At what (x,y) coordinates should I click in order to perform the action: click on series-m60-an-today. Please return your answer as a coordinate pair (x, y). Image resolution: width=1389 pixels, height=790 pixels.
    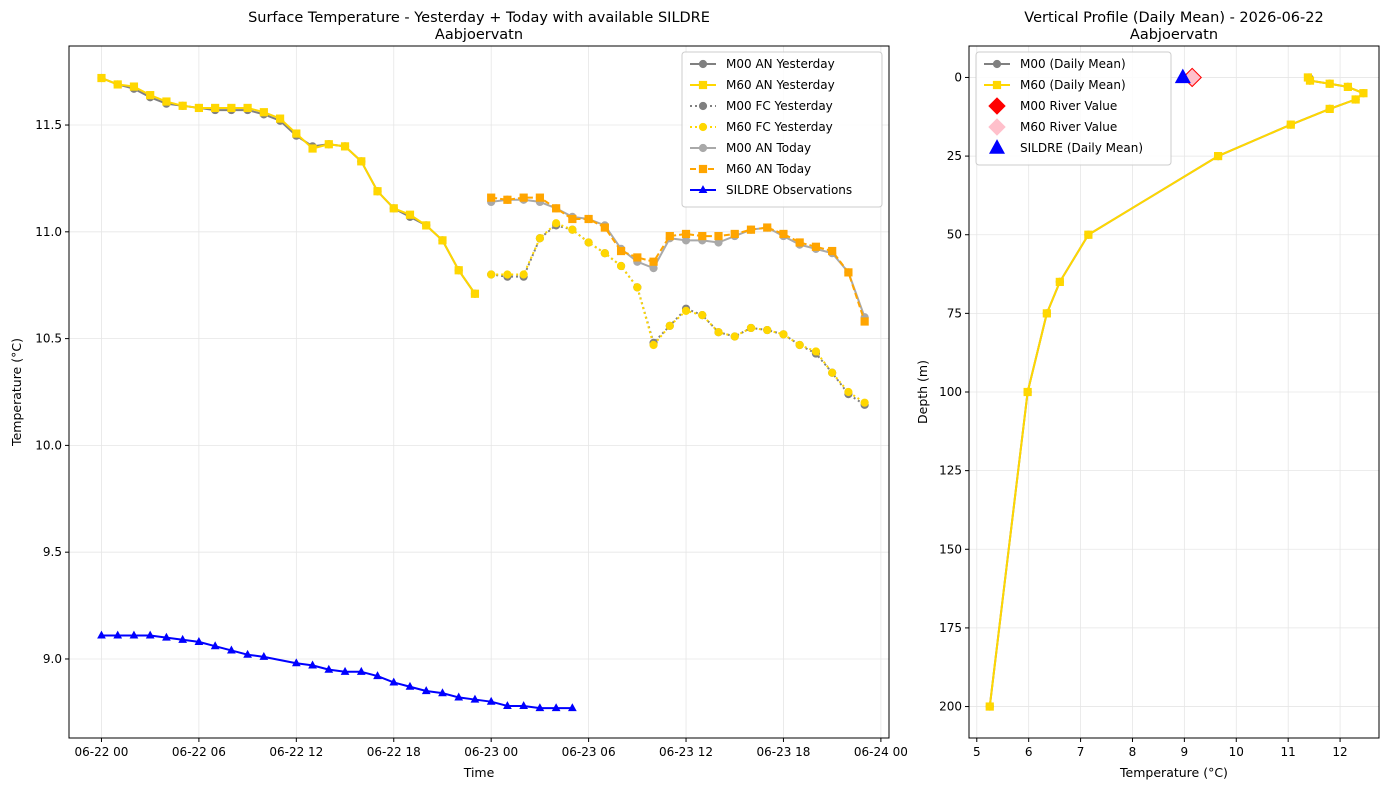
    Looking at the image, I should click on (678, 259).